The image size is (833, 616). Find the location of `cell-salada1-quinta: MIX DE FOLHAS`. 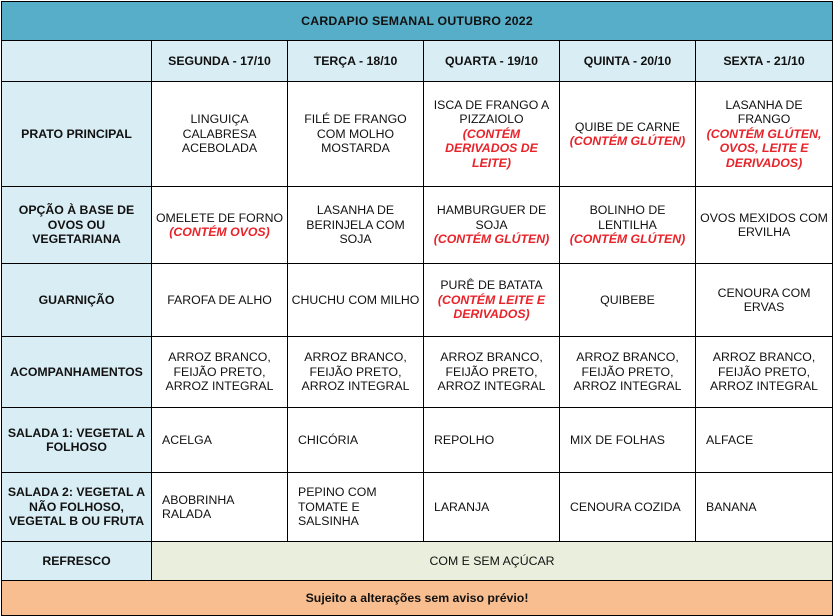

cell-salada1-quinta: MIX DE FOLHAS is located at coordinates (627, 440).